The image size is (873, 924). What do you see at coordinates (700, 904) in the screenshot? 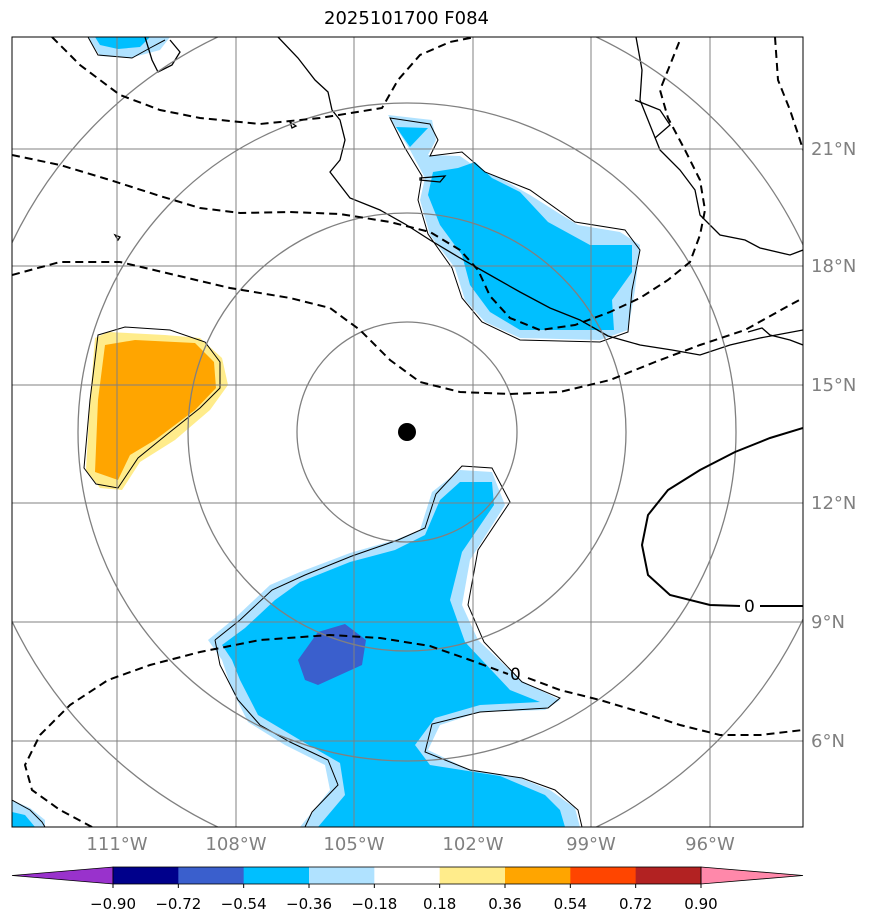
I see `colorbar-tick-label: 0.90` at bounding box center [700, 904].